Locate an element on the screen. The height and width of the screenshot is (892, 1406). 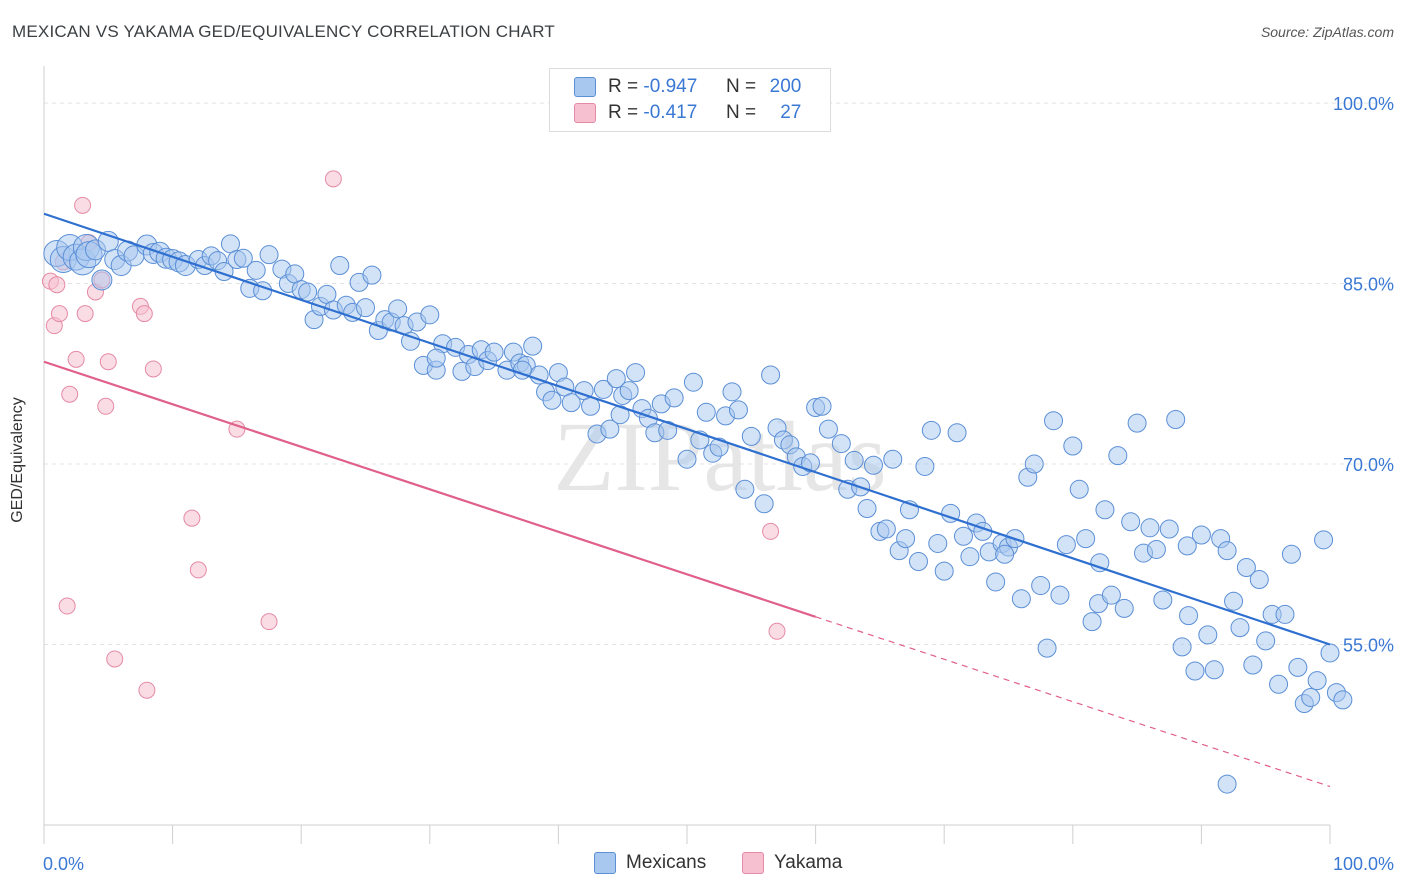
legend-n-value: 27 is located at coordinates (791, 112).